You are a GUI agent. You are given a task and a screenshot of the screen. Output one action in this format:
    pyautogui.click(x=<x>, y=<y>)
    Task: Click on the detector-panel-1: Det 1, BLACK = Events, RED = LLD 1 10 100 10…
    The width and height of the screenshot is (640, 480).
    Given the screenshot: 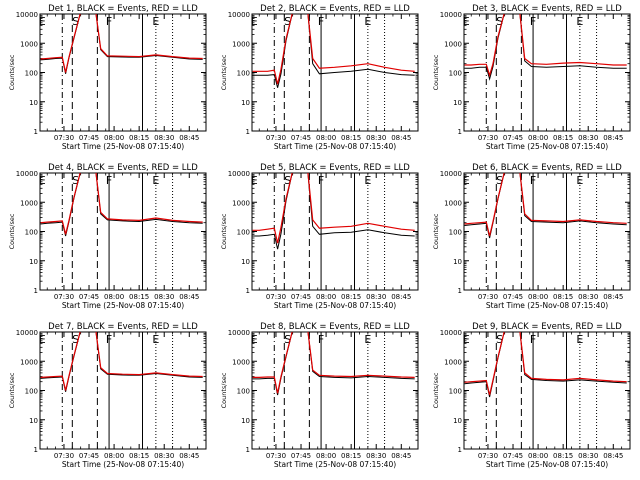 What is the action you would take?
    pyautogui.click(x=107, y=77)
    